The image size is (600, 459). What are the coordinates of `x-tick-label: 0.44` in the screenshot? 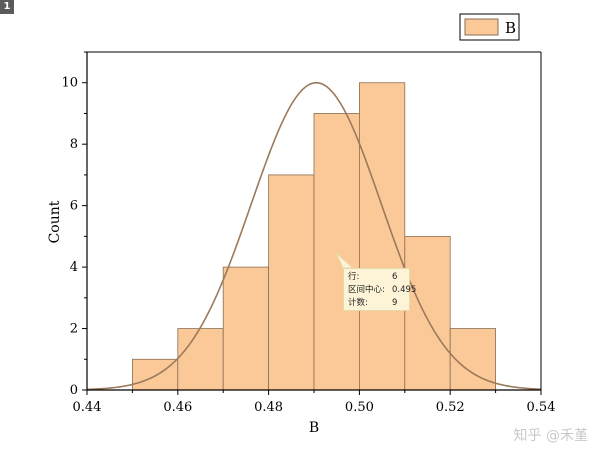 It's located at (87, 407).